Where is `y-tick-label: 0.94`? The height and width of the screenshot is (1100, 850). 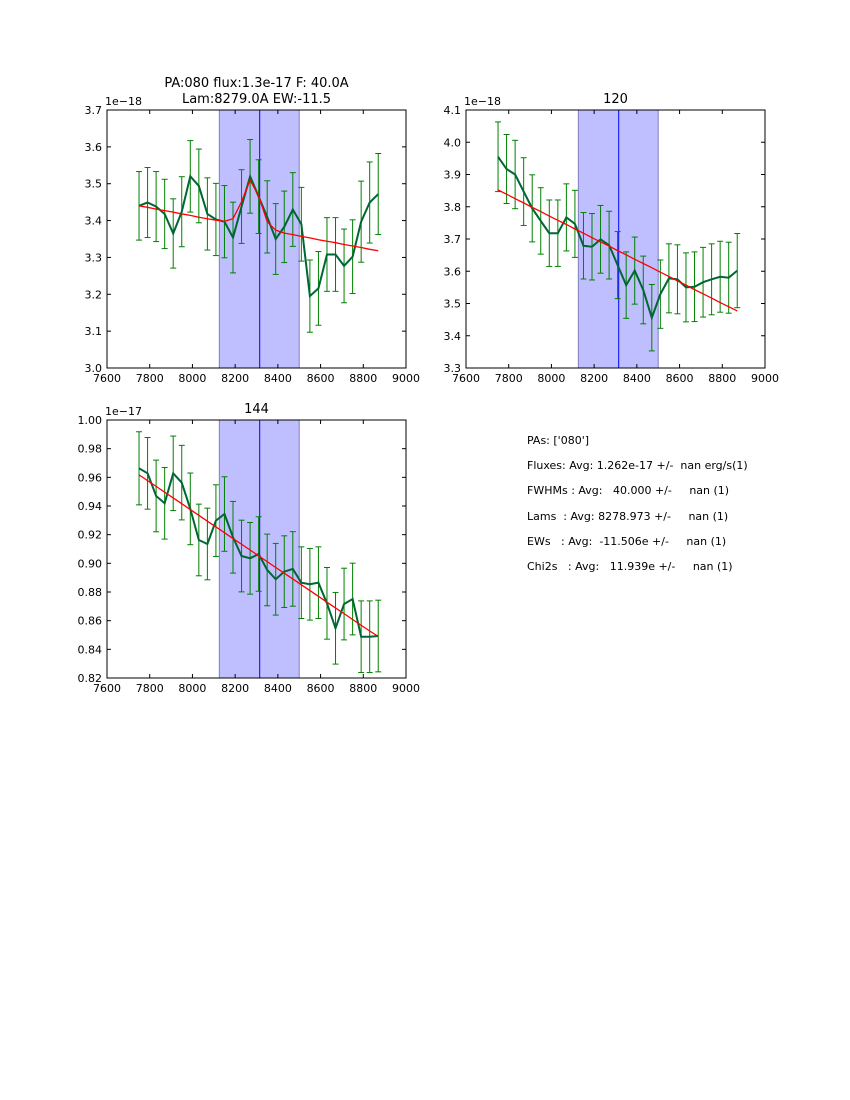 y-tick-label: 0.94 is located at coordinates (90, 506).